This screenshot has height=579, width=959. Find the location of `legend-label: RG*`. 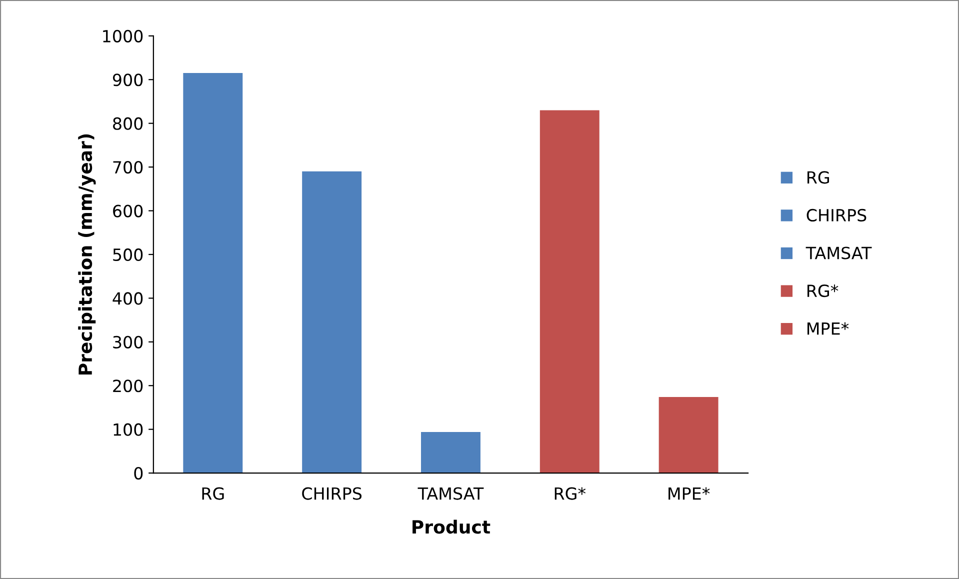

legend-label: RG* is located at coordinates (822, 291).